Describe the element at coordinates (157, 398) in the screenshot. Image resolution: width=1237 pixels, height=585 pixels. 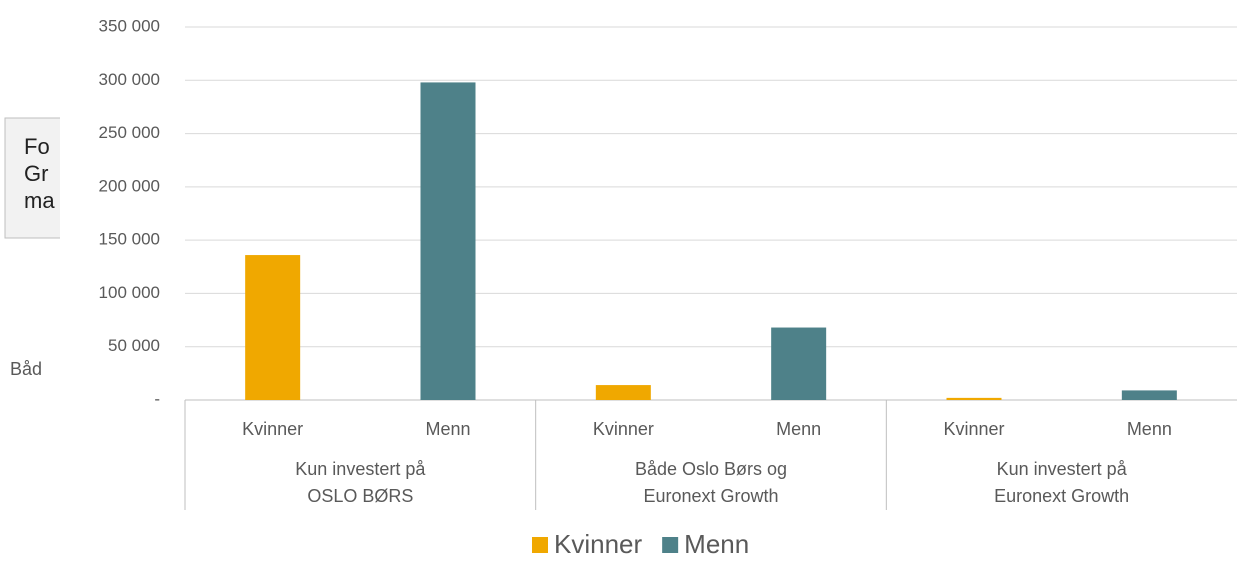
I see `y-tick-label: -` at that location.